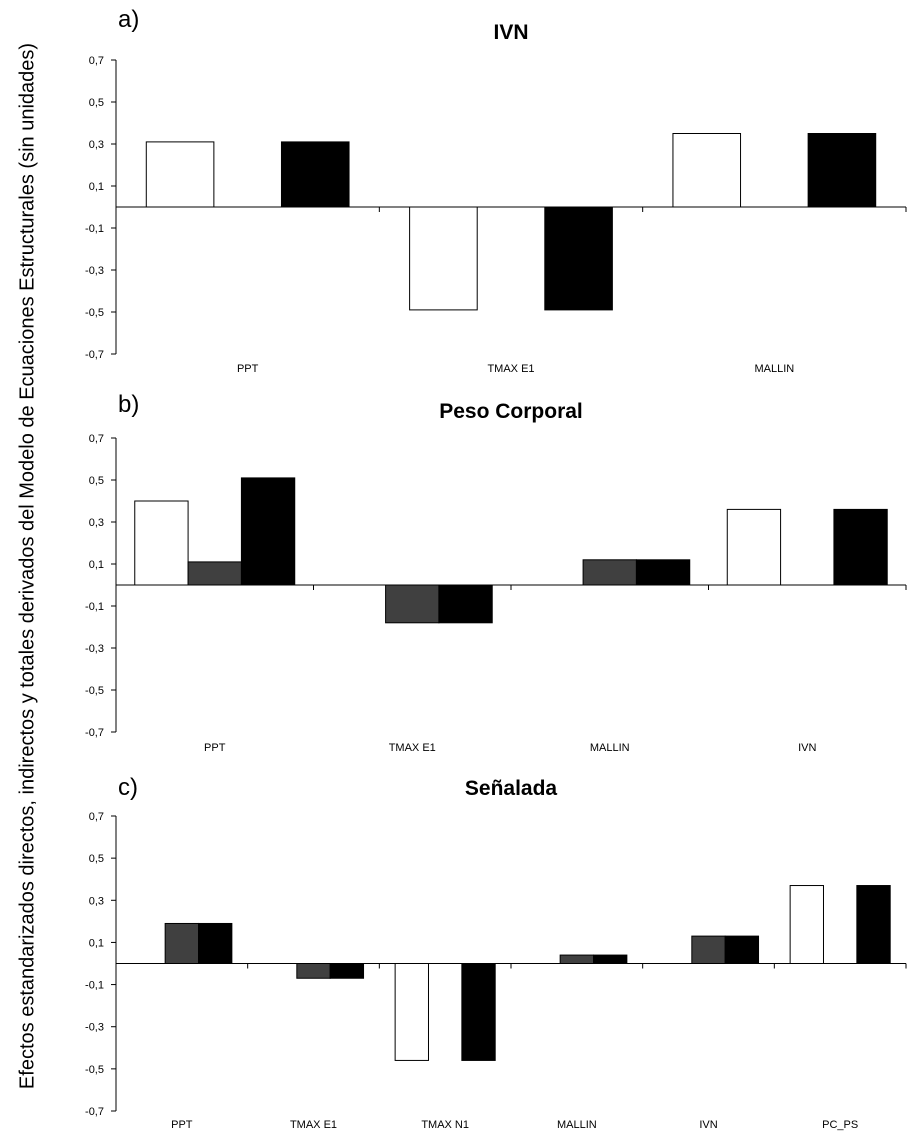  Describe the element at coordinates (510, 32) in the screenshot. I see `chart-title: IVN` at that location.